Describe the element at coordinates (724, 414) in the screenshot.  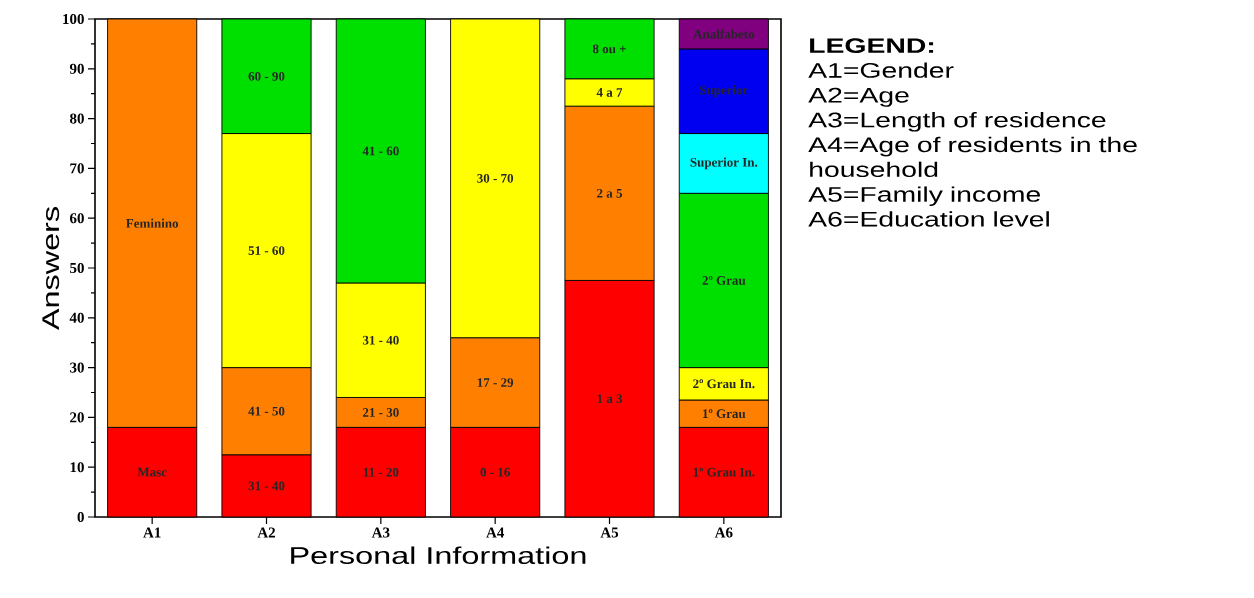
I see `series-label: 1º Grau` at that location.